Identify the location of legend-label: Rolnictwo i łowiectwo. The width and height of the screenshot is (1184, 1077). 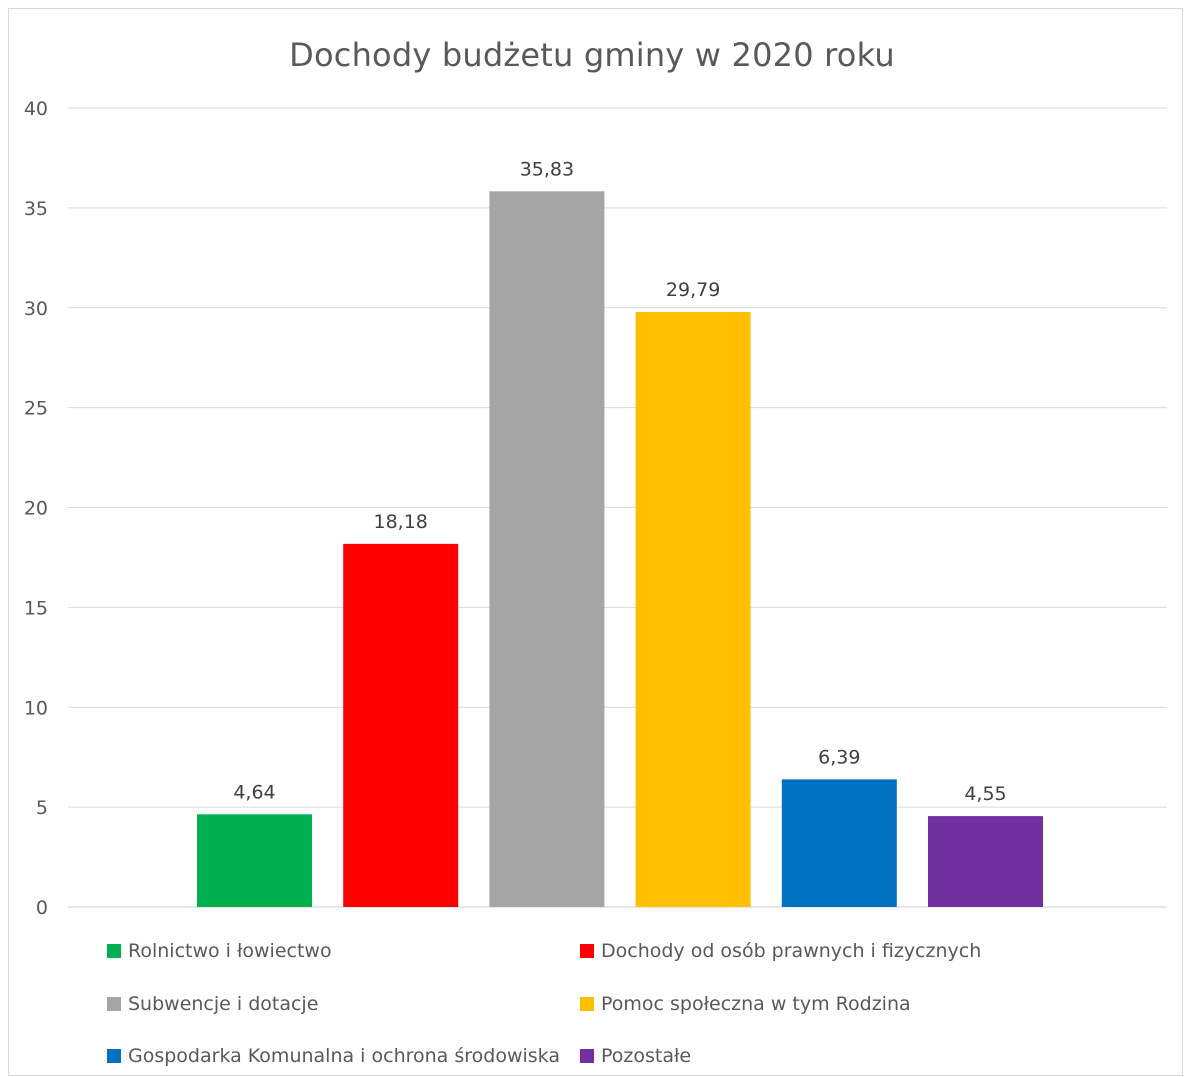
(230, 951).